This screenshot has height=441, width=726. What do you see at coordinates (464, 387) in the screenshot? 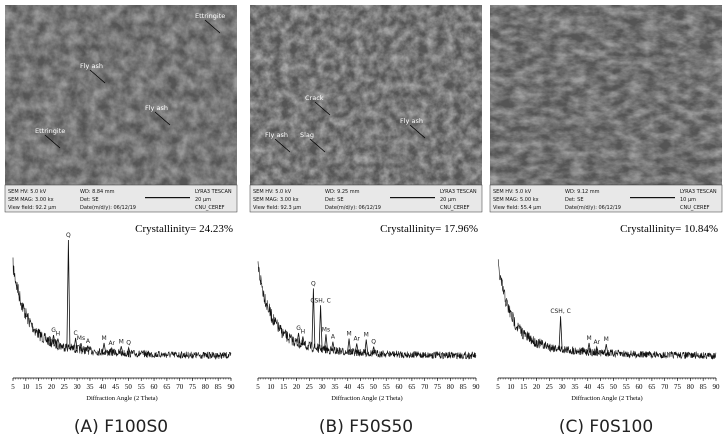
I see `x-tick-label: 85` at bounding box center [464, 387].